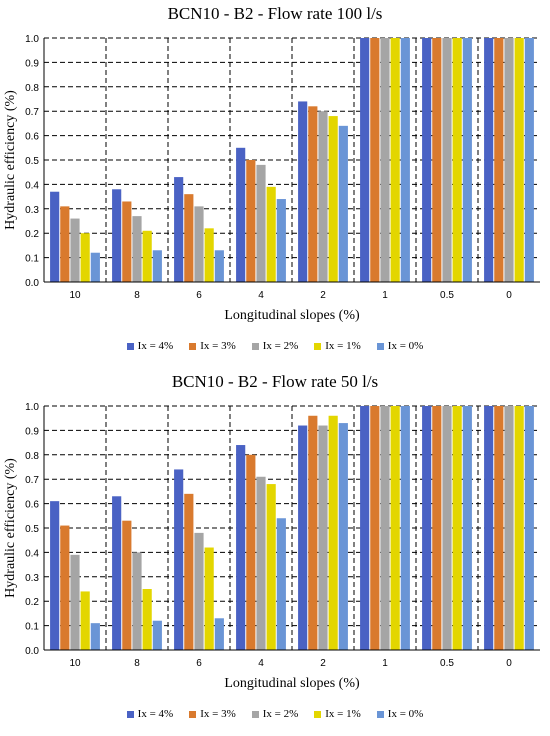 The image size is (550, 736). I want to click on legend-item: Ix = 4%, so click(149, 714).